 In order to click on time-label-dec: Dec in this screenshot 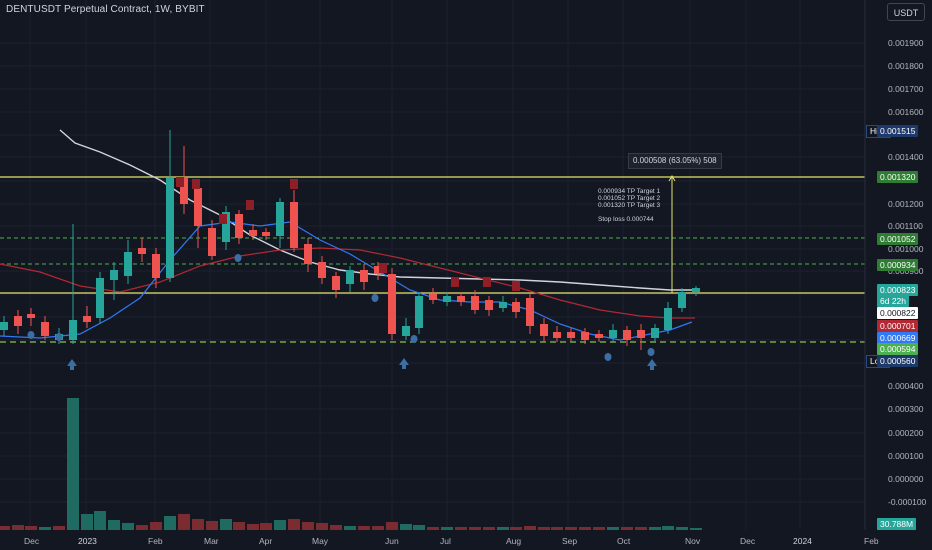, I will do `click(32, 541)`.